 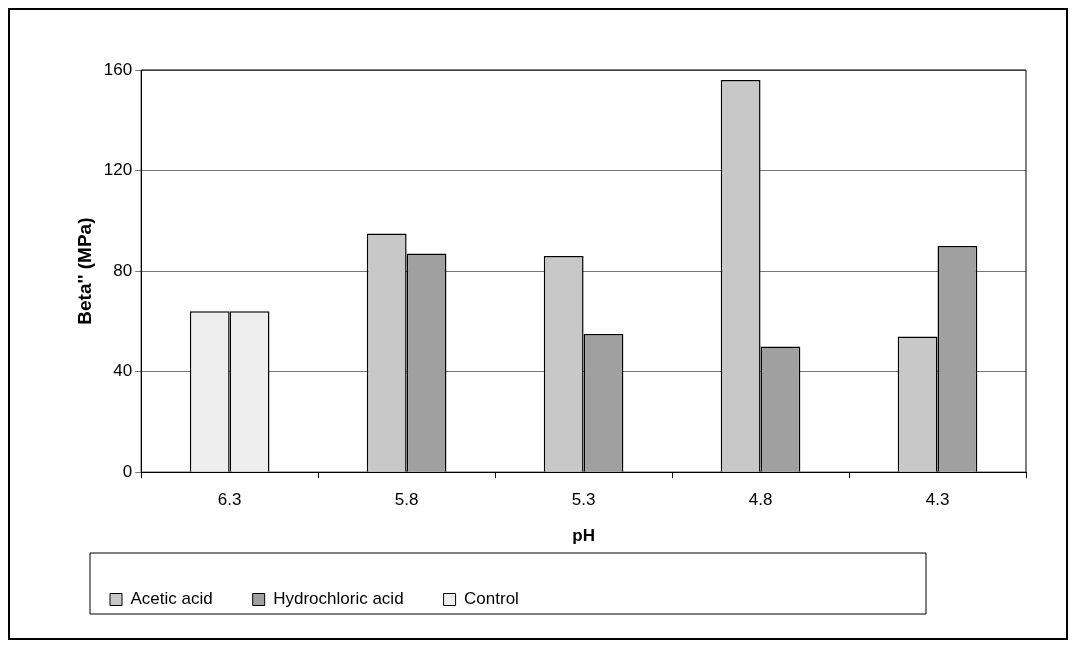 What do you see at coordinates (118, 170) in the screenshot?
I see `y-tick-label: 120` at bounding box center [118, 170].